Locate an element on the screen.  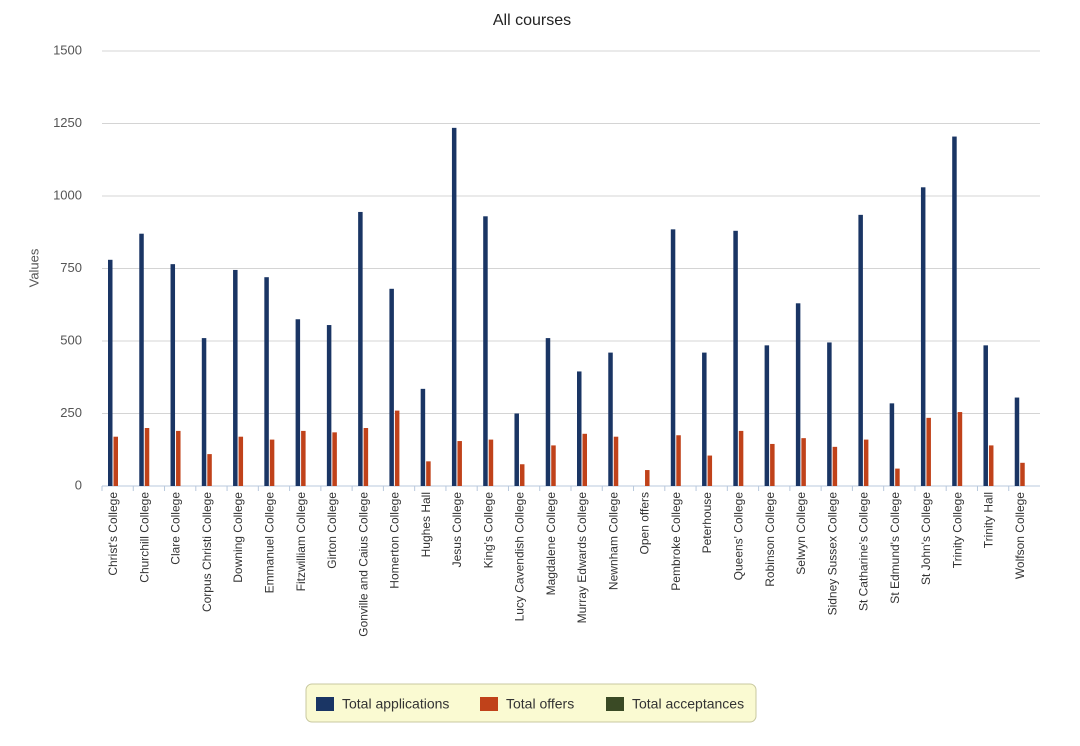
chart-title: All courses is located at coordinates (532, 20).